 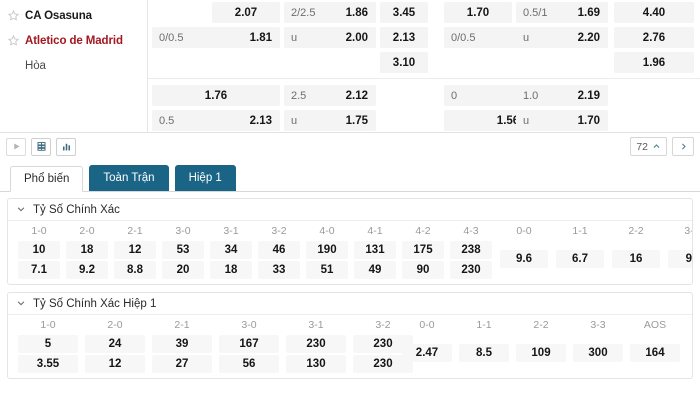 I want to click on score-odds-cell: 109, so click(x=541, y=353).